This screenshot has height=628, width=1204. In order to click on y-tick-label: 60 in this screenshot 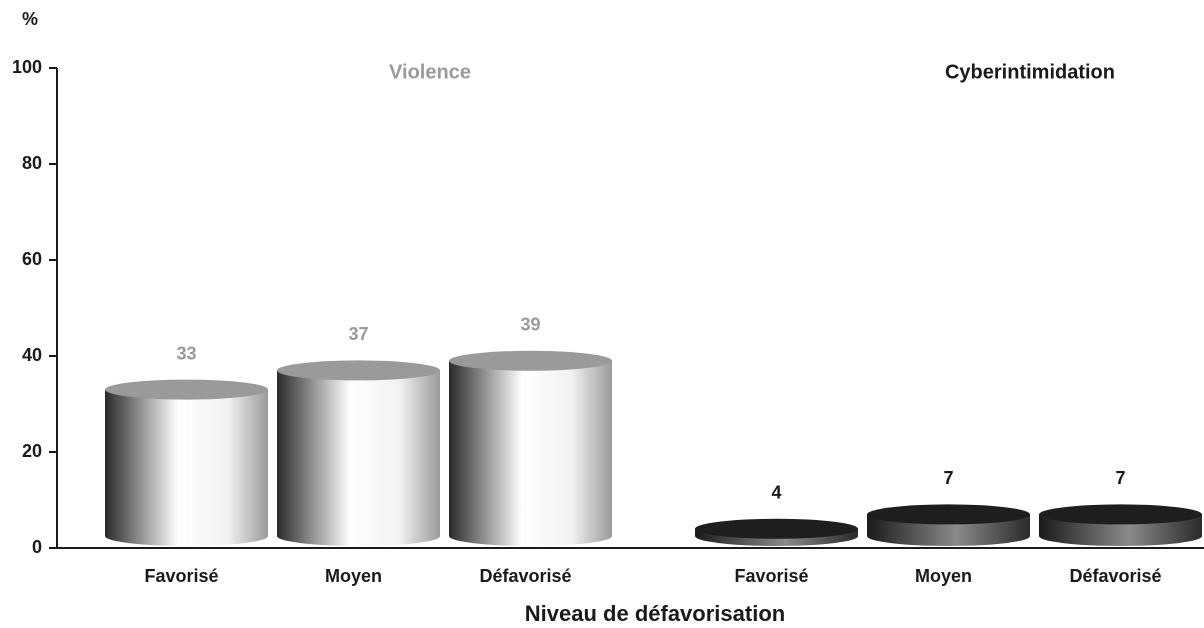, I will do `click(32, 259)`.